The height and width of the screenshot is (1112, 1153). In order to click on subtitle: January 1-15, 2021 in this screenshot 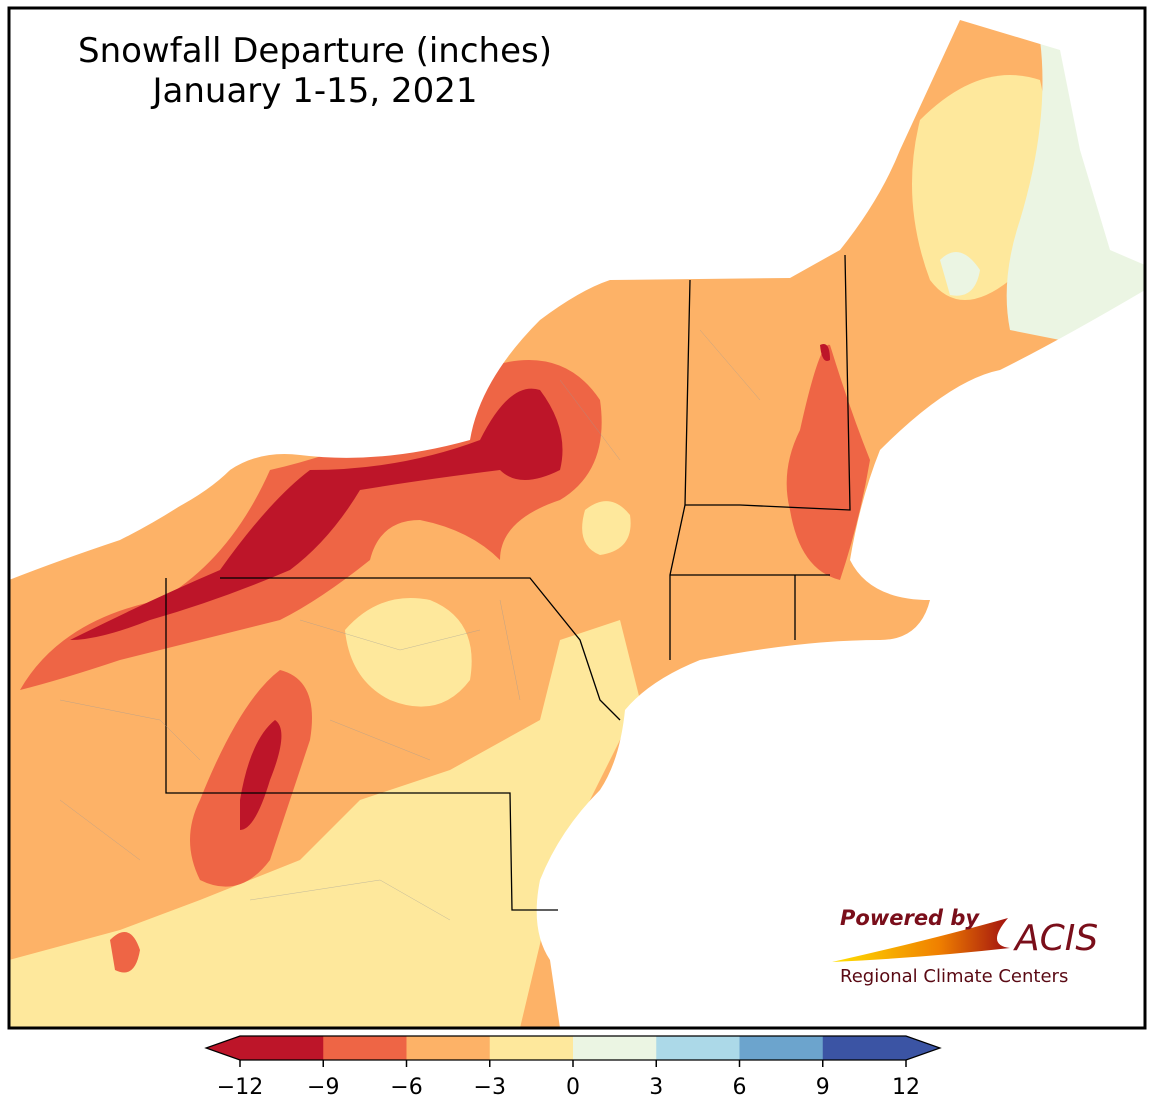, I will do `click(313, 91)`.